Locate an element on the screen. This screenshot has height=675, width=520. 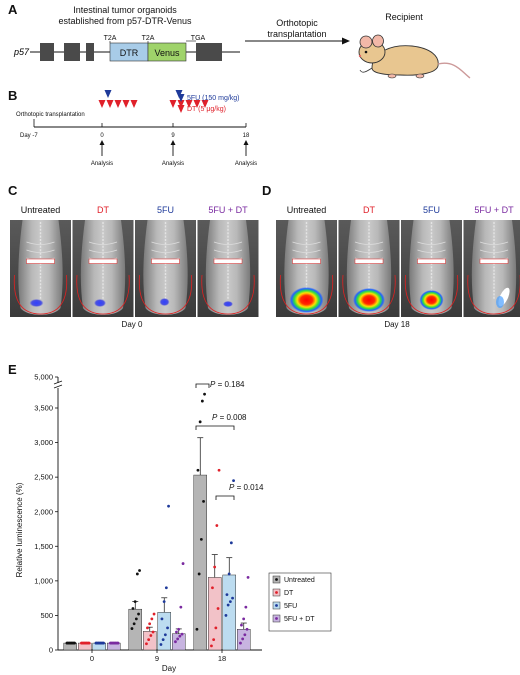
panel-label-c: C is located at coordinates (13, 190).